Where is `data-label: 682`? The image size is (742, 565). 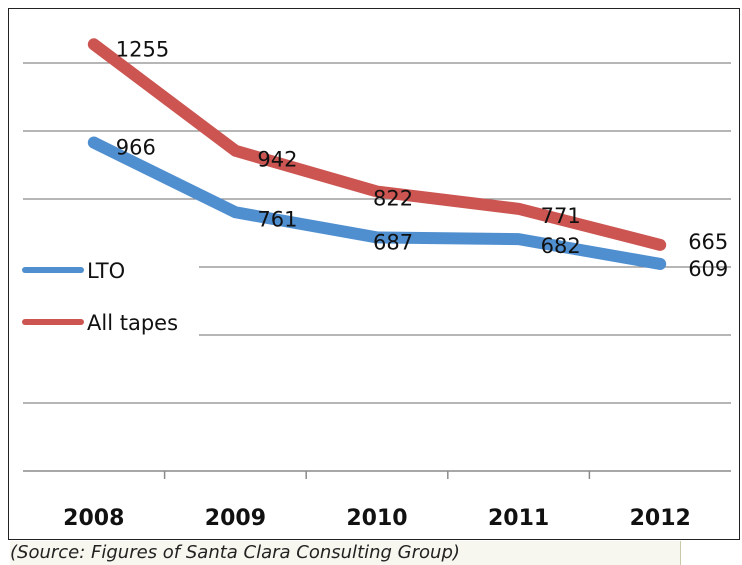 data-label: 682 is located at coordinates (561, 246).